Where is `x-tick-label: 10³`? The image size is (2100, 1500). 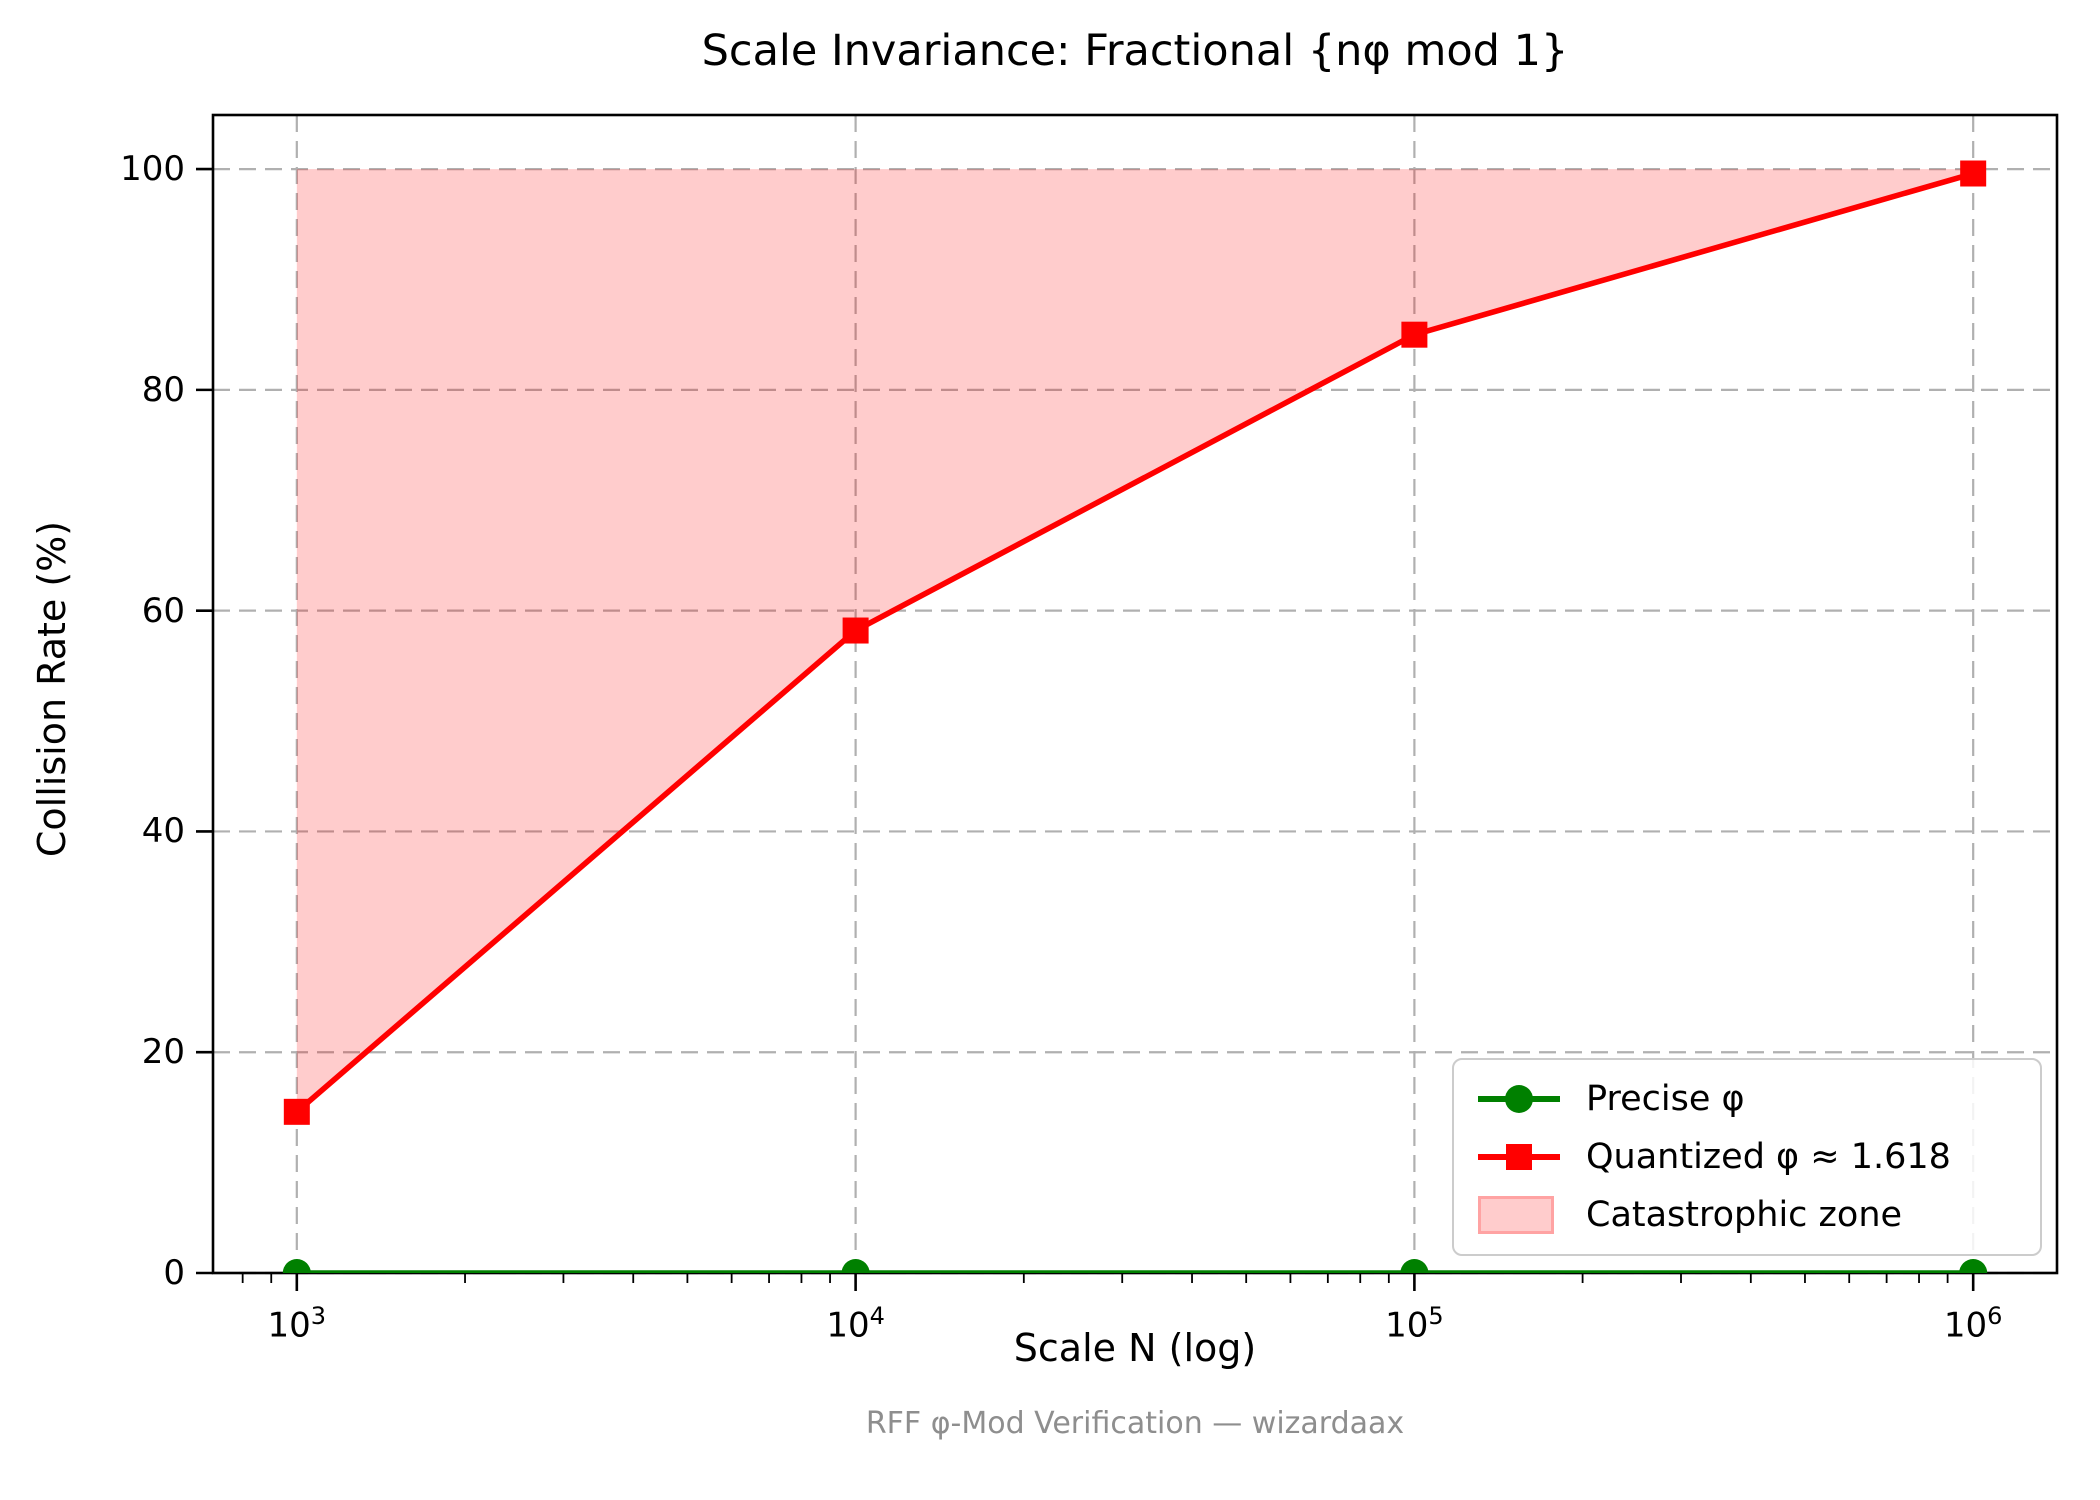
x-tick-label: 10³ is located at coordinates (297, 1324).